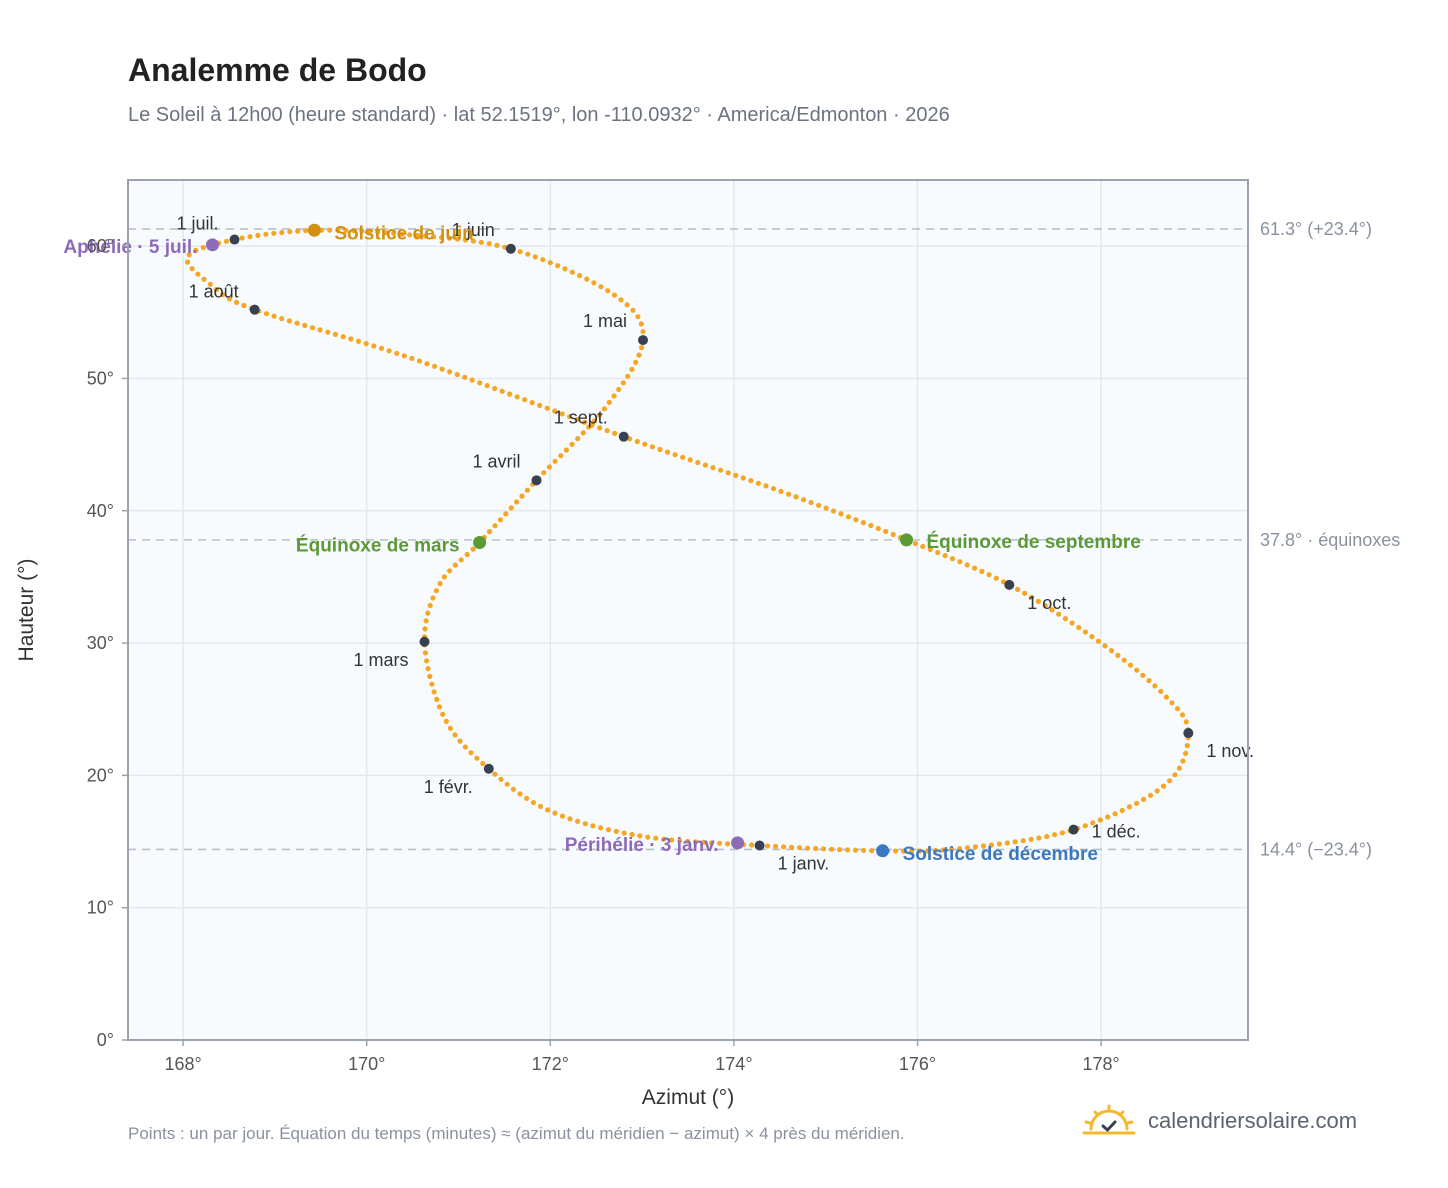 Image resolution: width=1448 pixels, height=1188 pixels. Describe the element at coordinates (1230, 751) in the screenshot. I see `month-label: 1 nov.` at that location.